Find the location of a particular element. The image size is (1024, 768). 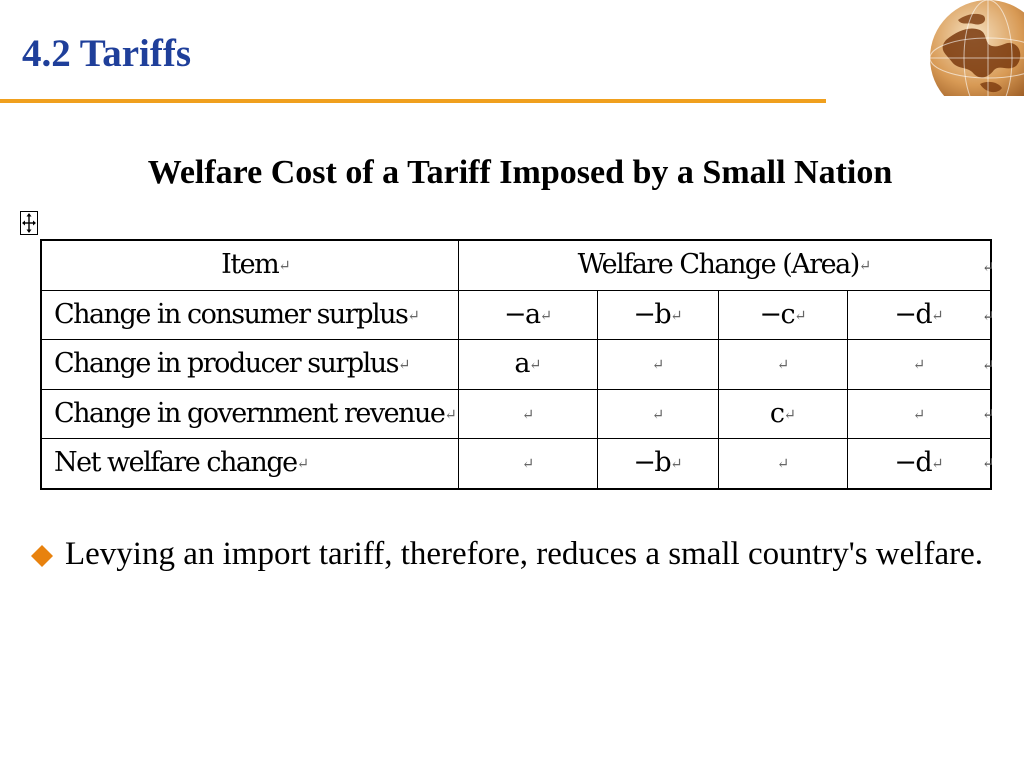

row-label-cell: Change in consumer surplus↵ is located at coordinates (249, 314).